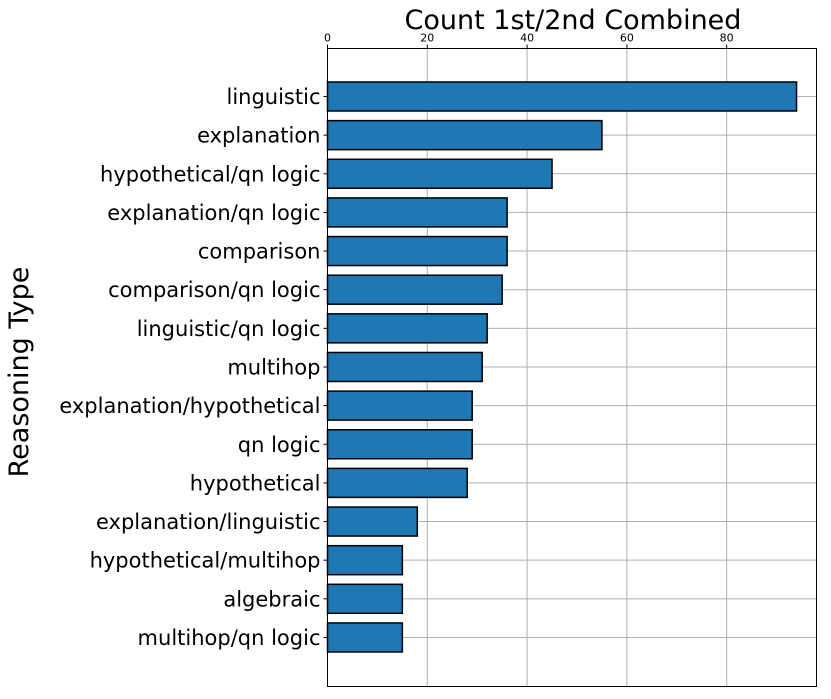 Image resolution: width=831 pixels, height=699 pixels. I want to click on y-tick-label: linguistic/qn logic, so click(229, 329).